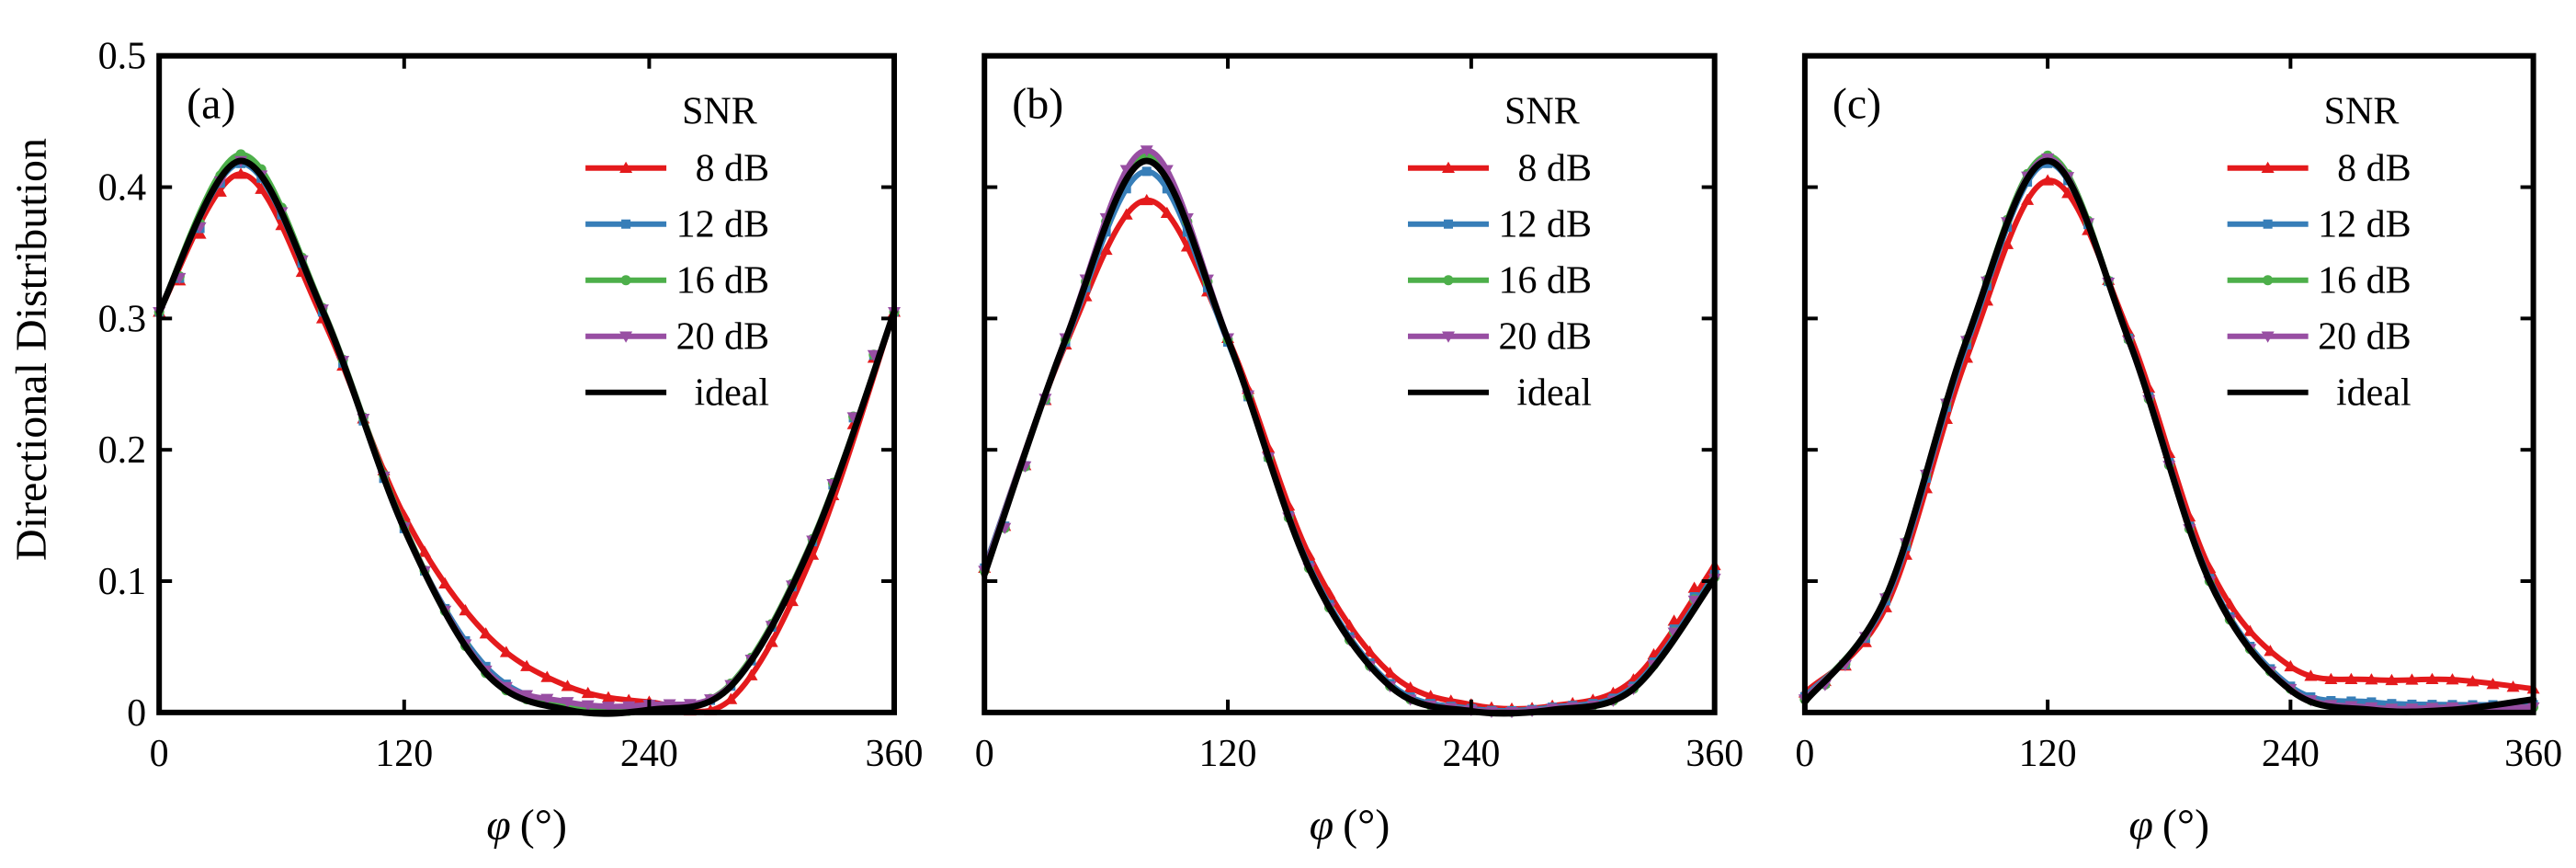 This screenshot has height=868, width=2576. What do you see at coordinates (123, 582) in the screenshot?
I see `y-tick-label: 0.1` at bounding box center [123, 582].